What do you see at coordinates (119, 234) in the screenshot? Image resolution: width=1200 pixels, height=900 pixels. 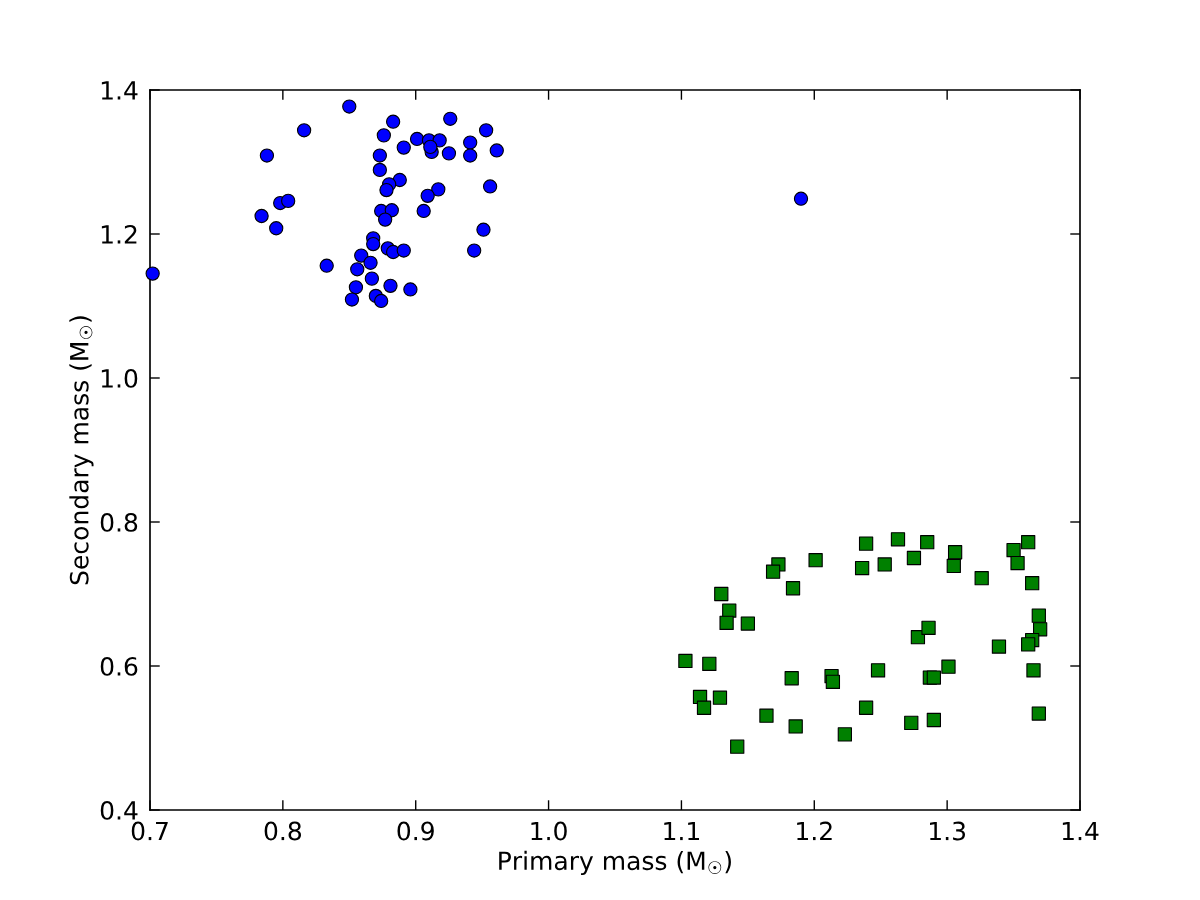 I see `y-tick-label: 1.2` at bounding box center [119, 234].